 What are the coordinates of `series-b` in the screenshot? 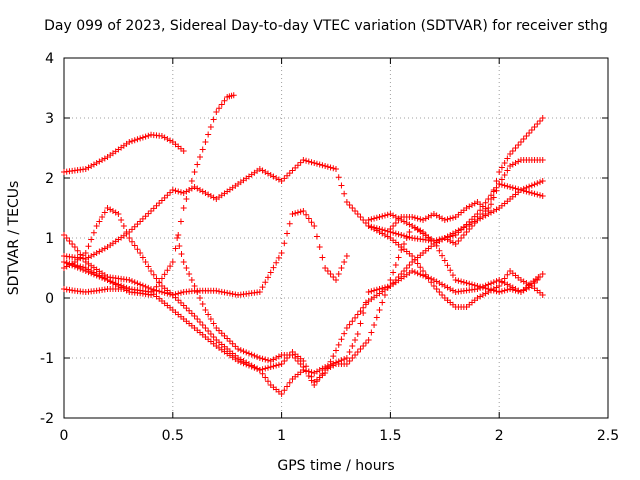 It's located at (149, 195).